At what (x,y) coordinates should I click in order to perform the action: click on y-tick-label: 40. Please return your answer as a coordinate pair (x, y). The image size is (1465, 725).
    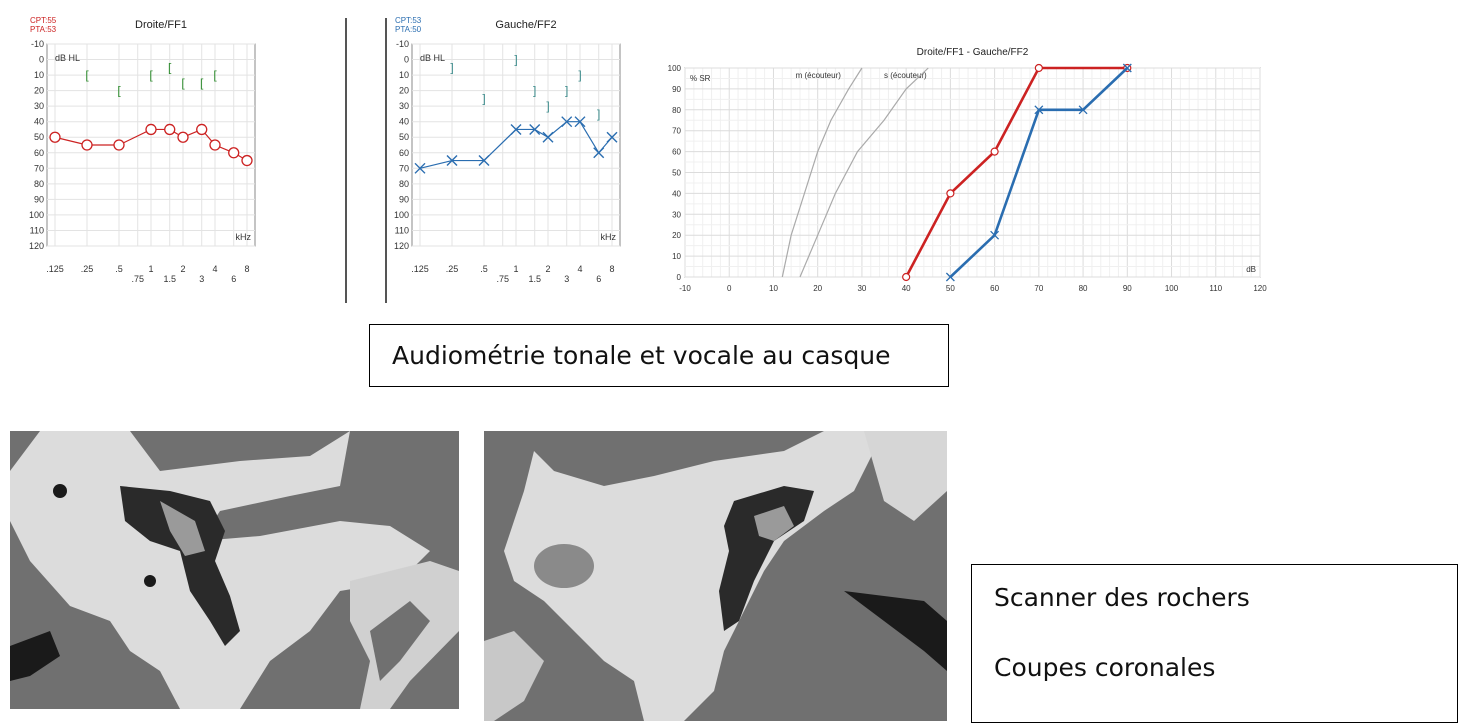
    Looking at the image, I should click on (39, 122).